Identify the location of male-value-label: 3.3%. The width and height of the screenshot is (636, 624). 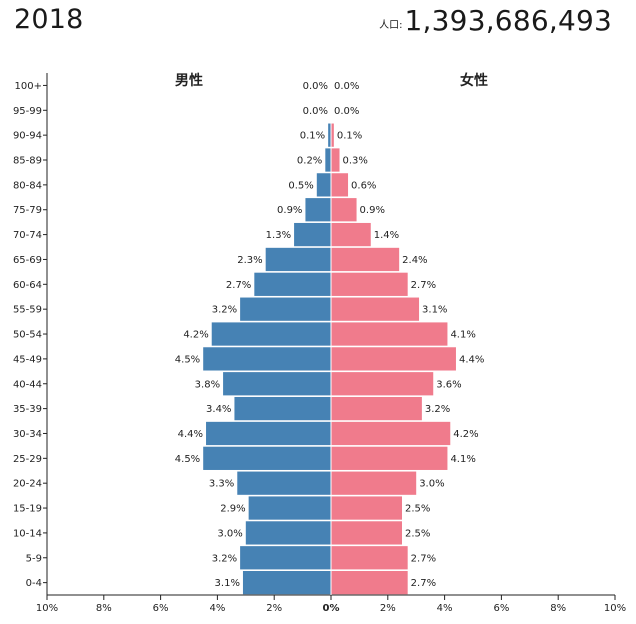
(221, 484).